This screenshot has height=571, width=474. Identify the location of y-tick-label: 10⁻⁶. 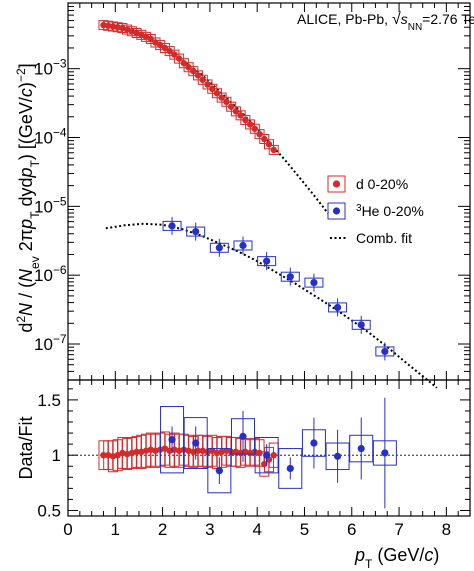
(50, 274).